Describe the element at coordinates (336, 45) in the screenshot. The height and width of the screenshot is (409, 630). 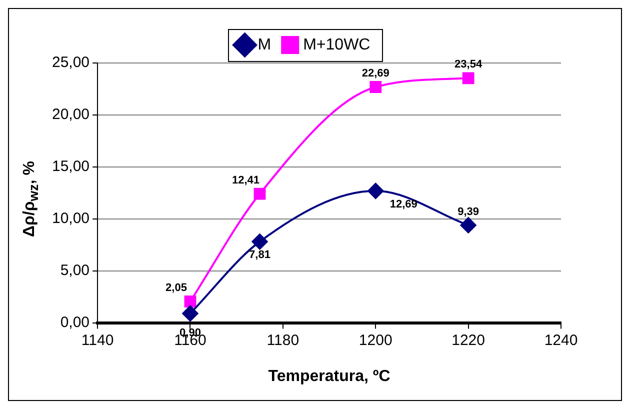
I see `legend-label: M+10WC` at that location.